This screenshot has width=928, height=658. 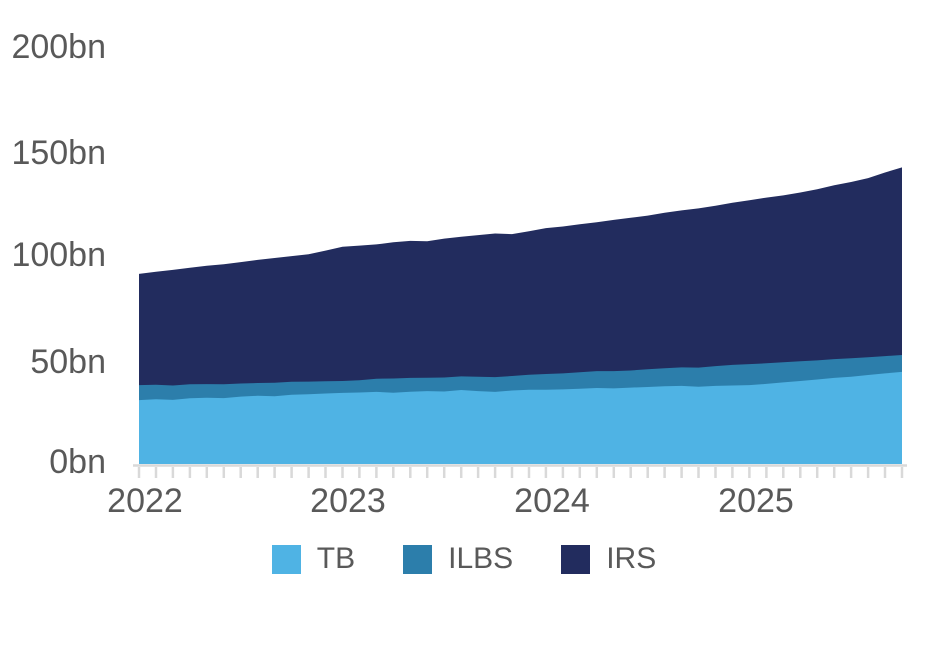 I want to click on legend-swatch-ilbs-icon, so click(x=418, y=559).